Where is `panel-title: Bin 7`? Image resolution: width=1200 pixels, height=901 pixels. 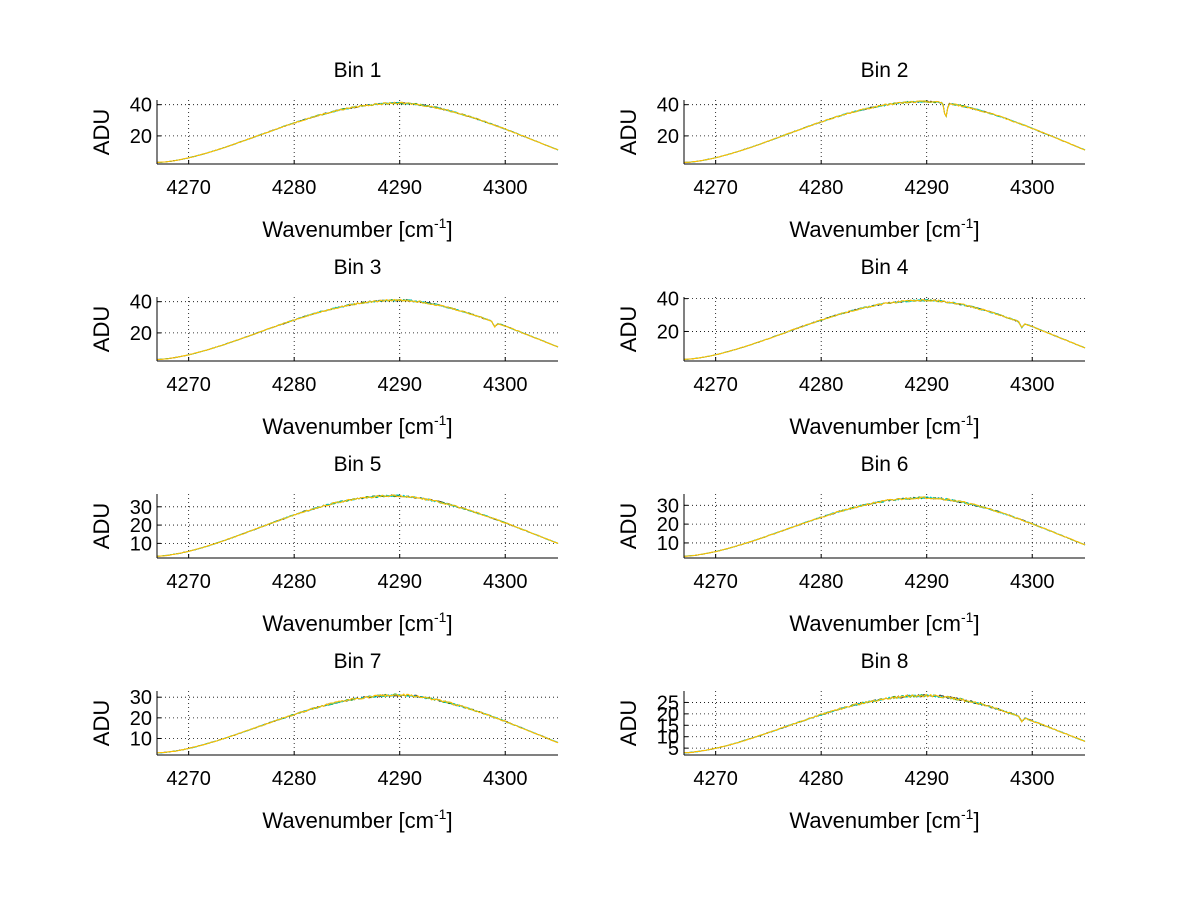 panel-title: Bin 7 is located at coordinates (358, 661).